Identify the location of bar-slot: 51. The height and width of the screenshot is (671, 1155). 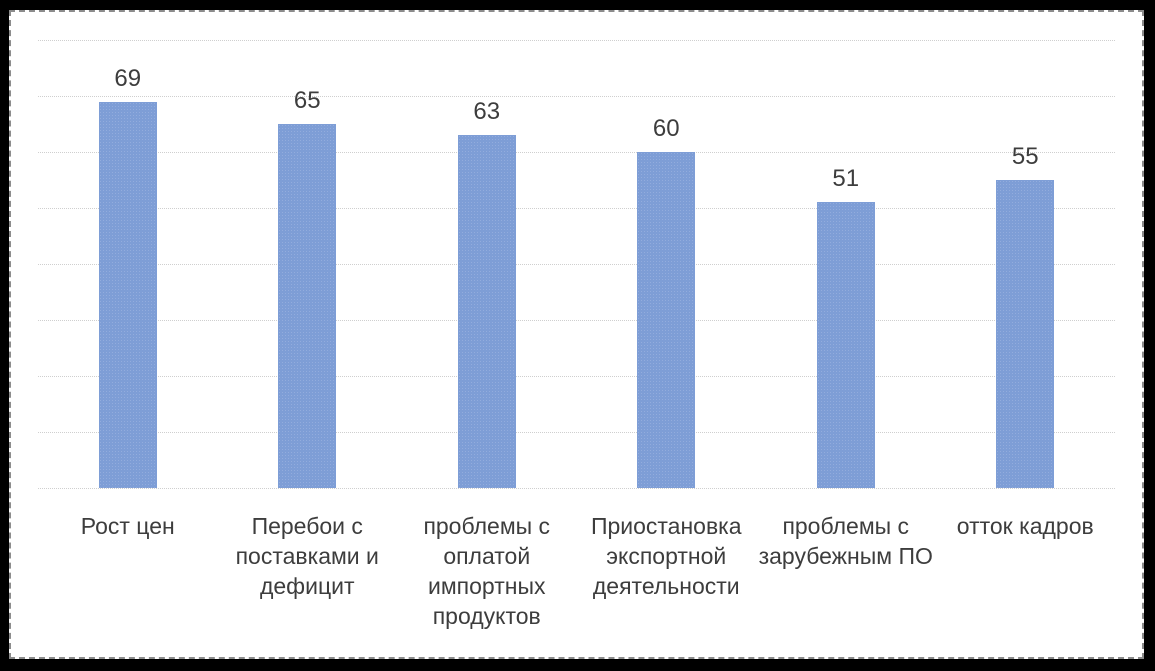
(846, 264).